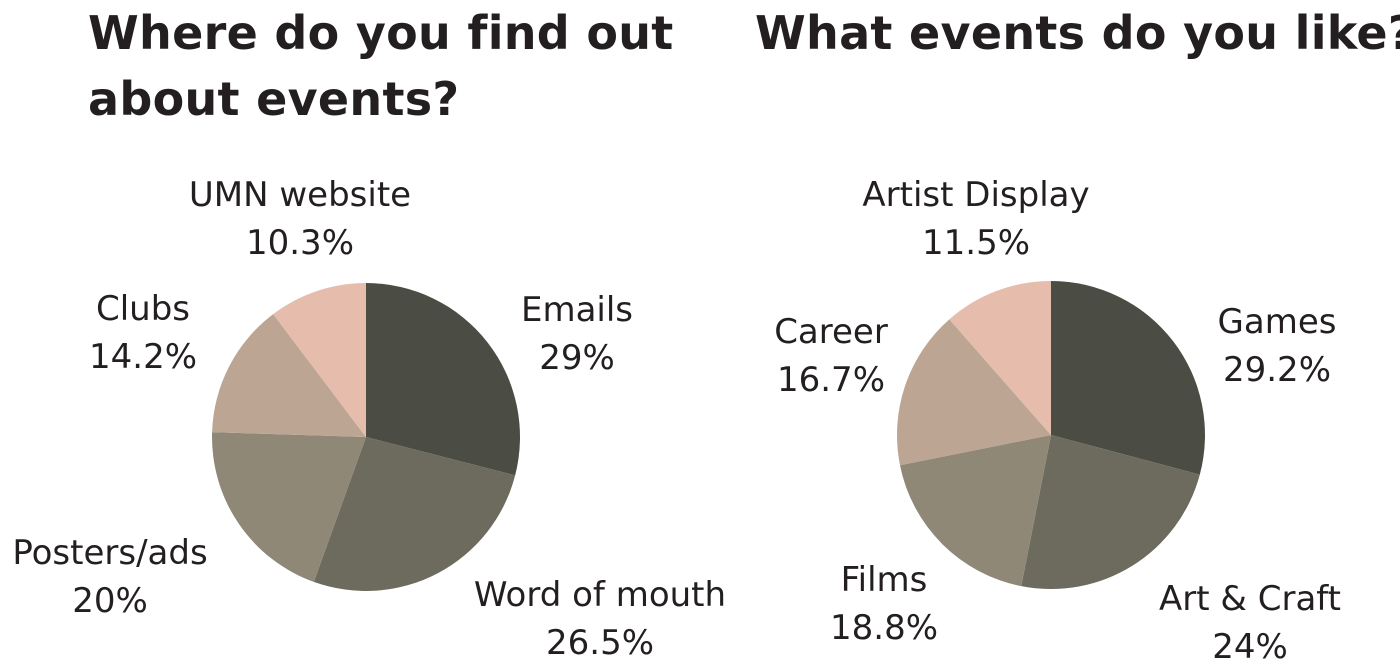 Image resolution: width=1400 pixels, height=671 pixels. Describe the element at coordinates (1077, 33) in the screenshot. I see `chart-title-event-preferences: What events do you like?` at that location.